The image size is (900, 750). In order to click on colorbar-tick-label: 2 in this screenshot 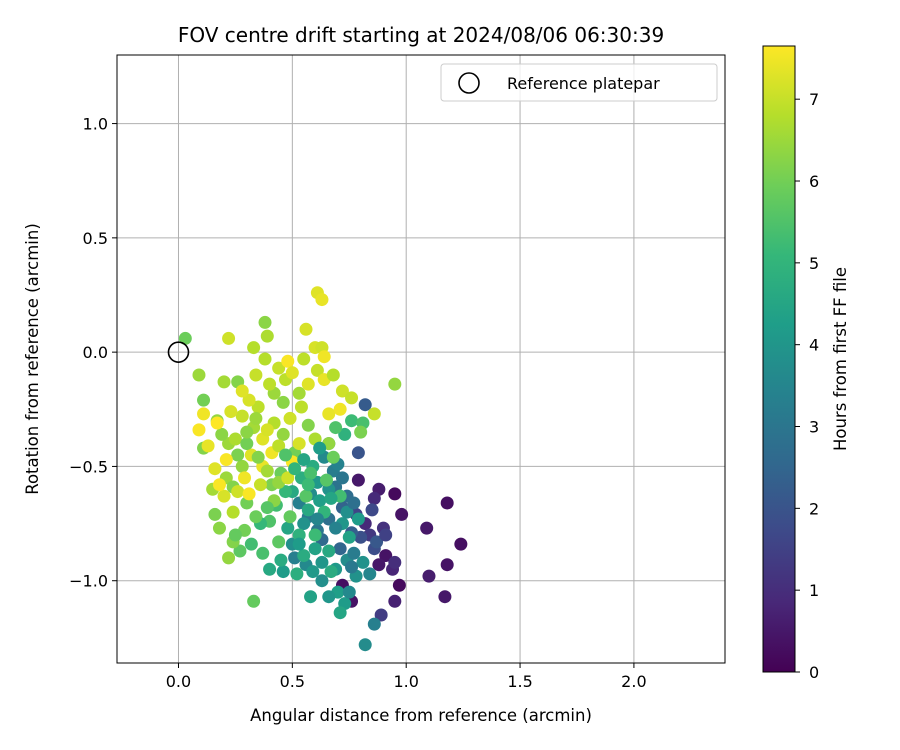, I will do `click(814, 508)`.